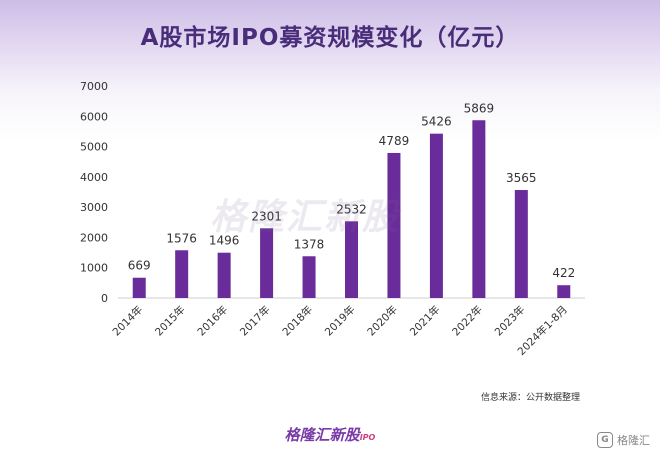  I want to click on y-tick-label: 0, so click(104, 298).